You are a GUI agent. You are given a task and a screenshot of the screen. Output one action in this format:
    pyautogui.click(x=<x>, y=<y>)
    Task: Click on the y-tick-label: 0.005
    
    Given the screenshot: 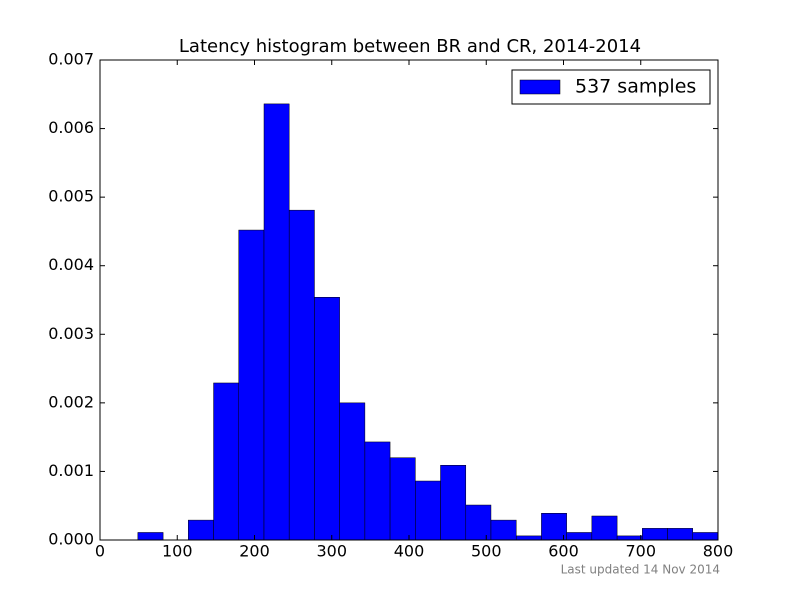 What is the action you would take?
    pyautogui.click(x=71, y=196)
    